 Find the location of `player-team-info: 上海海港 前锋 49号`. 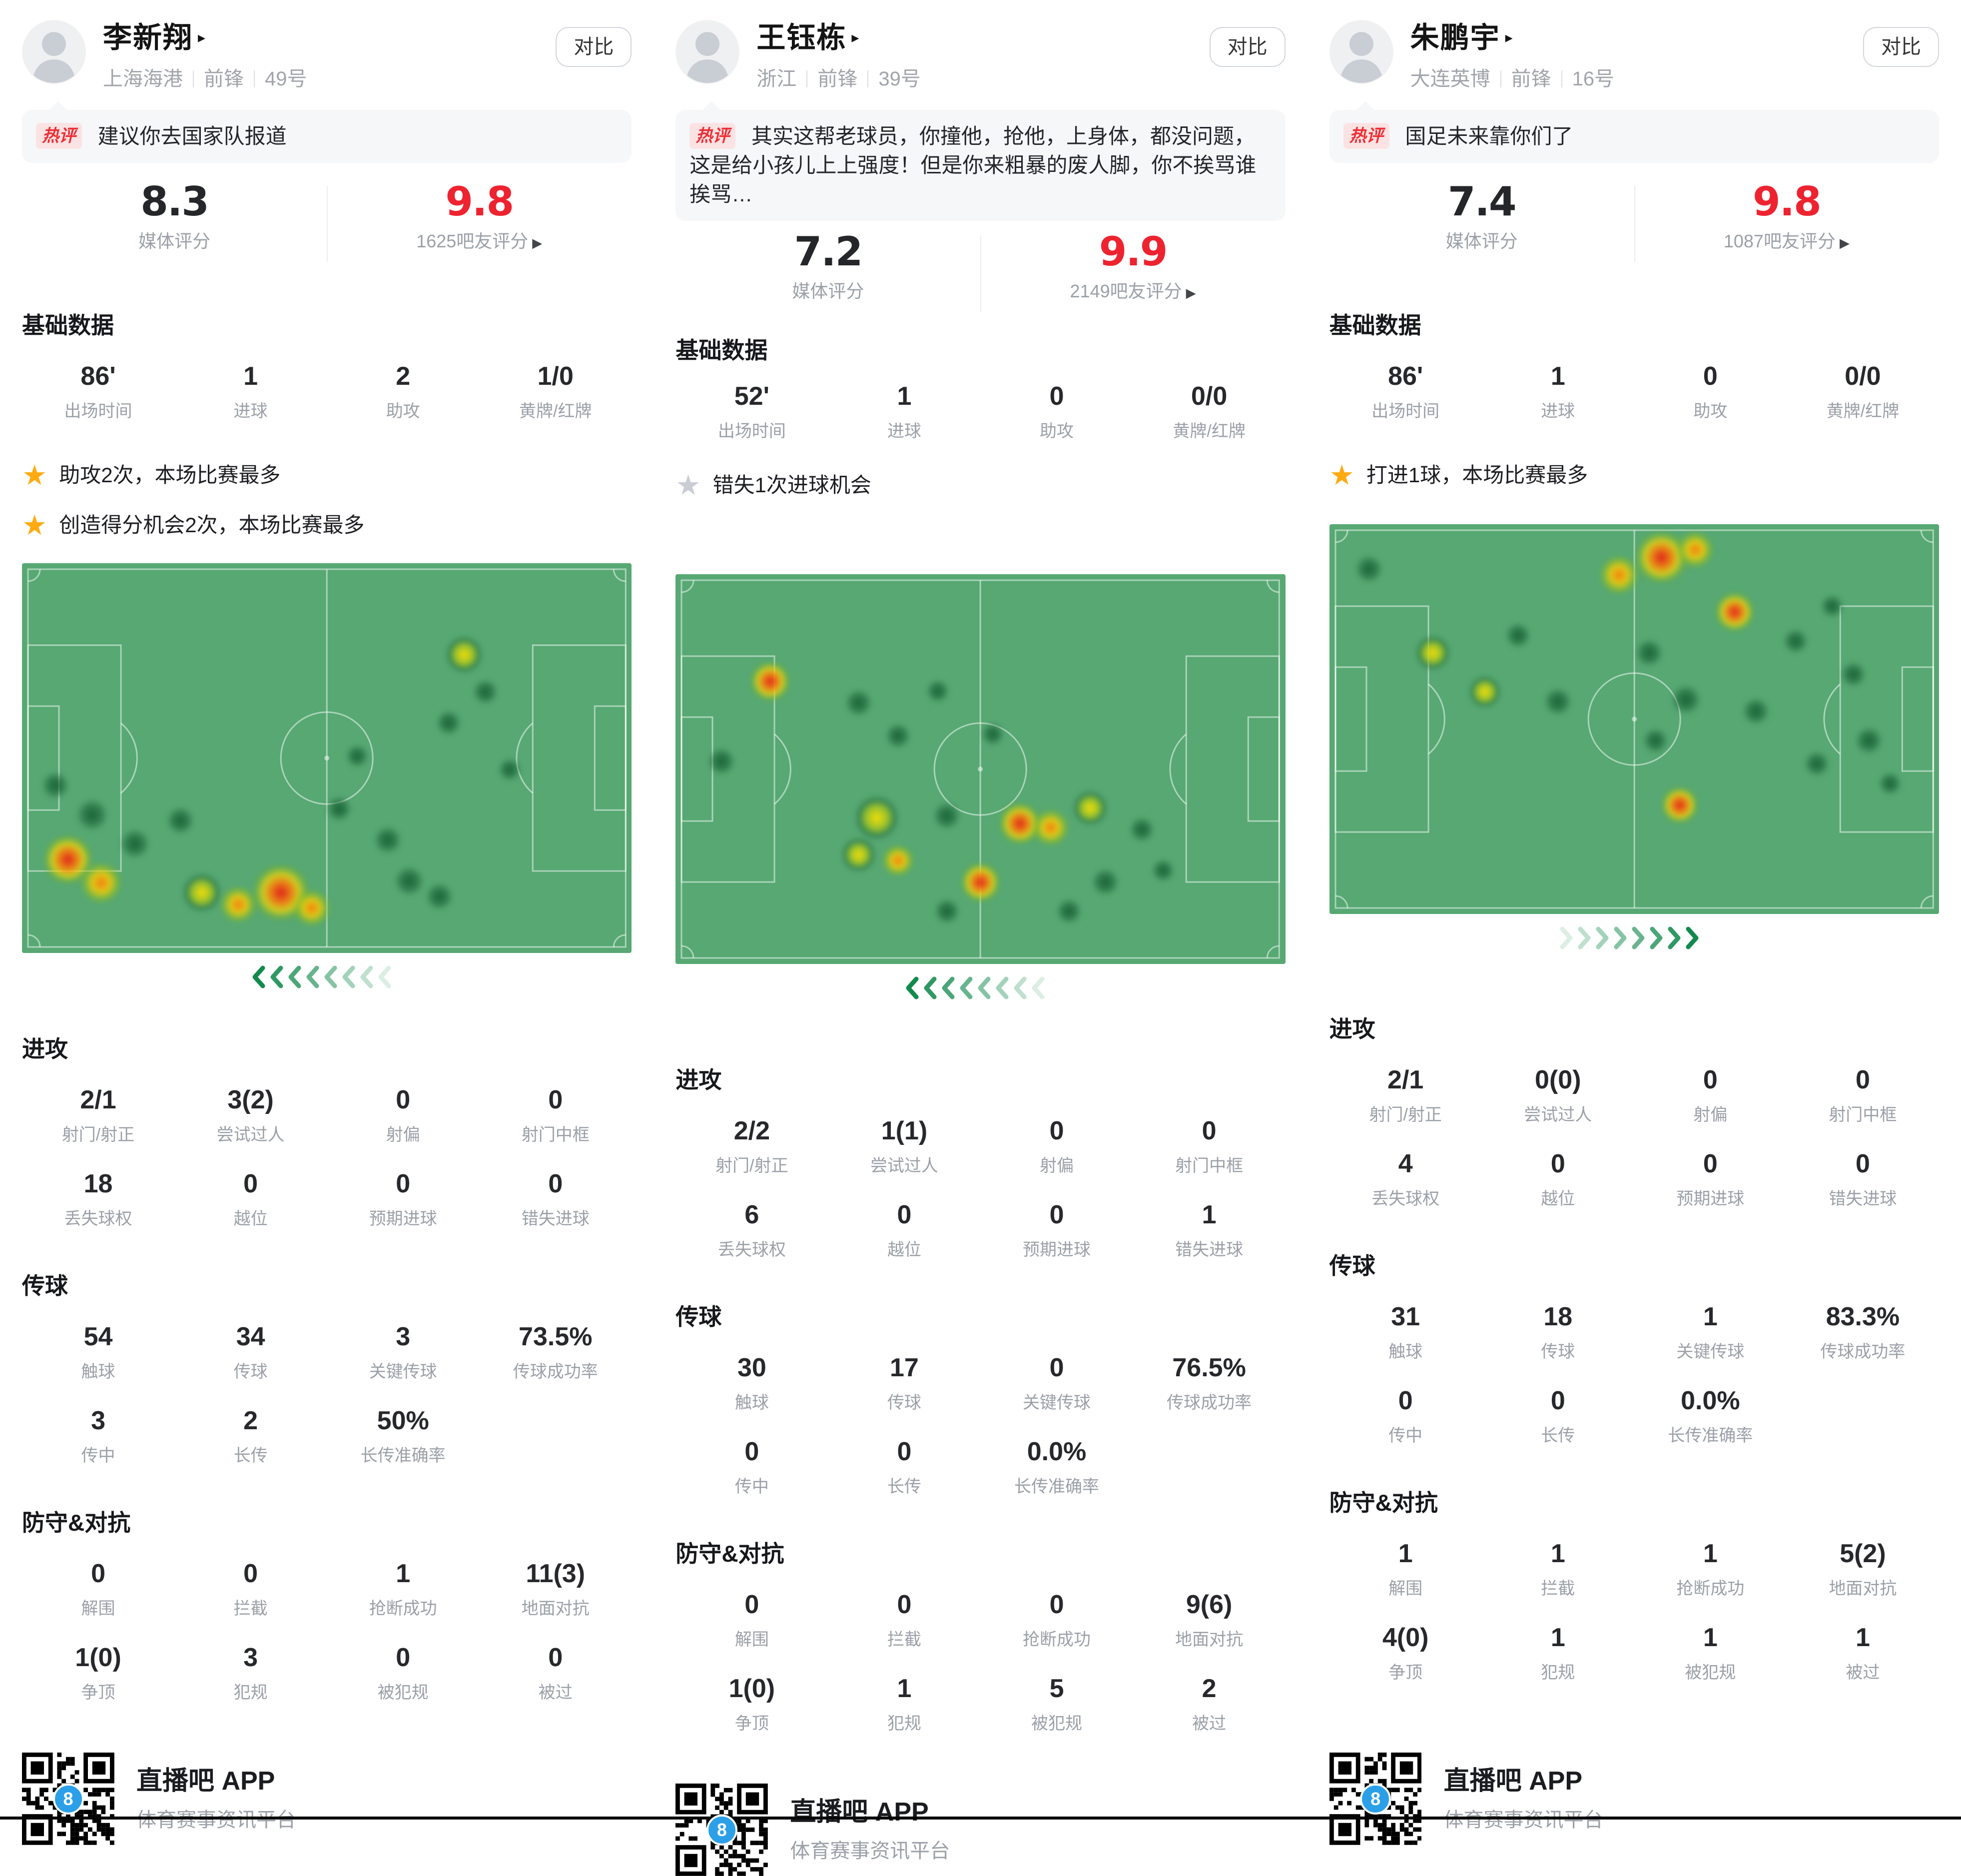

player-team-info: 上海海港 前锋 49号 is located at coordinates (205, 79).